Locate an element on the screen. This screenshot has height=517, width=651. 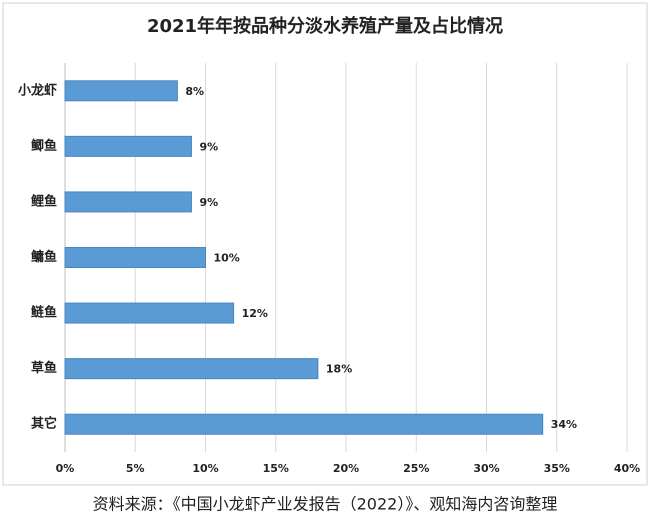
x-tick-label: 40% is located at coordinates (627, 468).